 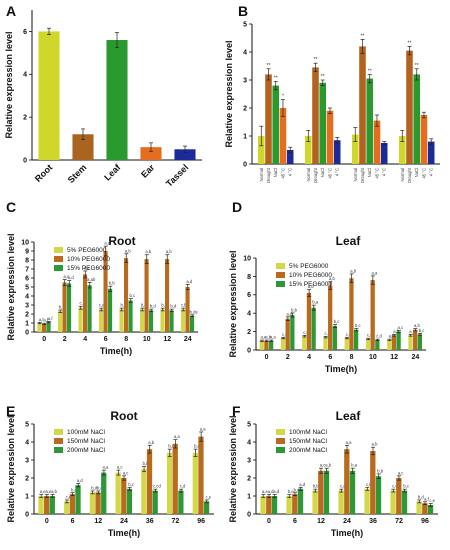 What do you see at coordinates (310, 284) in the screenshot?
I see `panel-d-legend-label: 15% PEG6000` at bounding box center [310, 284].